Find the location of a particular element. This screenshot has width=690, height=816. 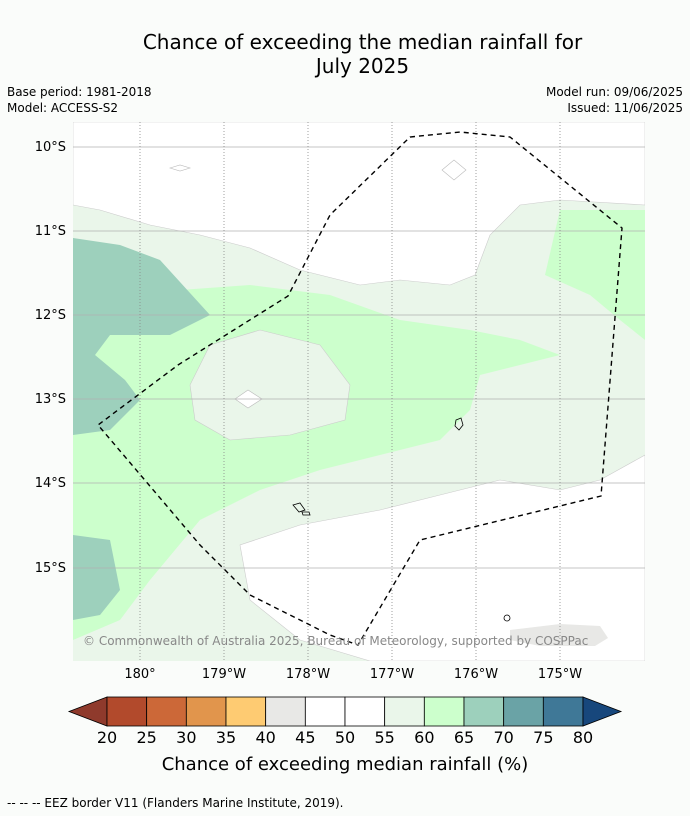

lat-label: 12°S is located at coordinates (50, 315).